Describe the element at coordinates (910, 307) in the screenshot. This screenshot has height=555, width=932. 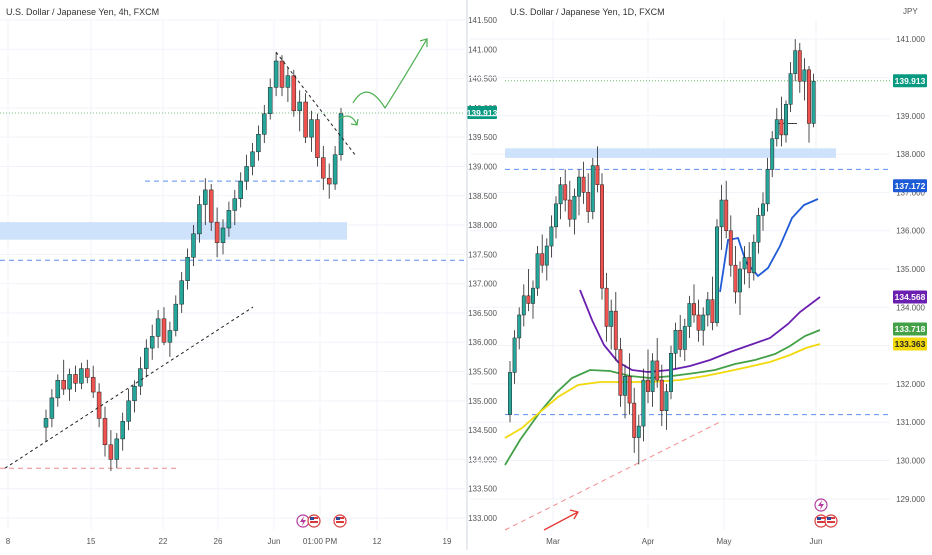
I see `right-y-tick-label: 134.000` at that location.